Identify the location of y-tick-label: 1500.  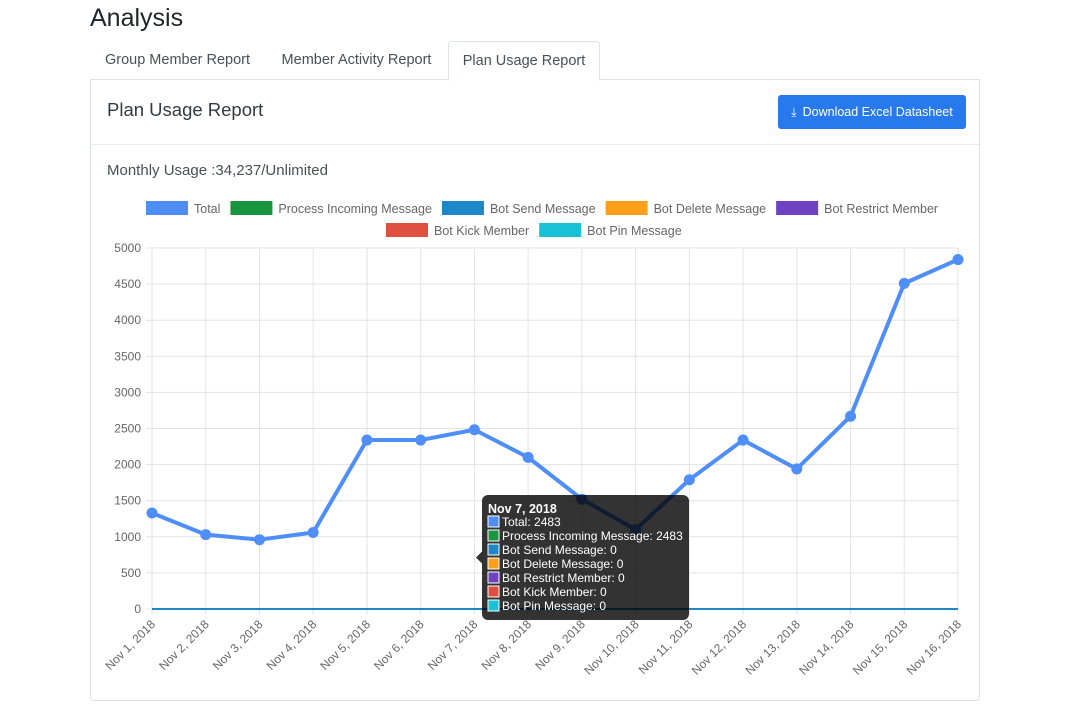
(127, 501).